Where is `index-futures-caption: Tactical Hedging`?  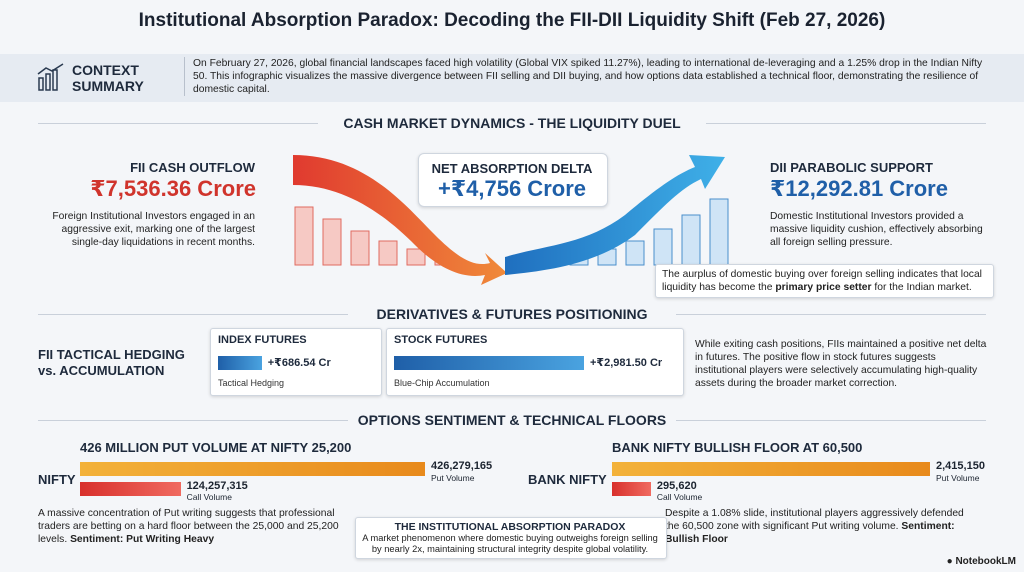 index-futures-caption: Tactical Hedging is located at coordinates (251, 383).